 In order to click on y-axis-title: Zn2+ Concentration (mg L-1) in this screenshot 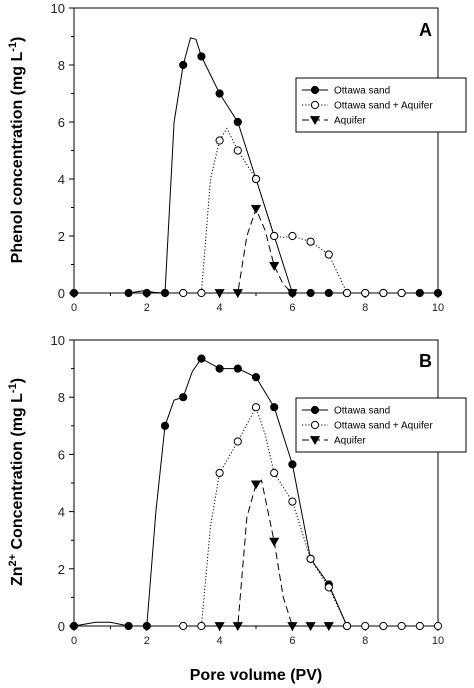, I will do `click(16, 482)`.